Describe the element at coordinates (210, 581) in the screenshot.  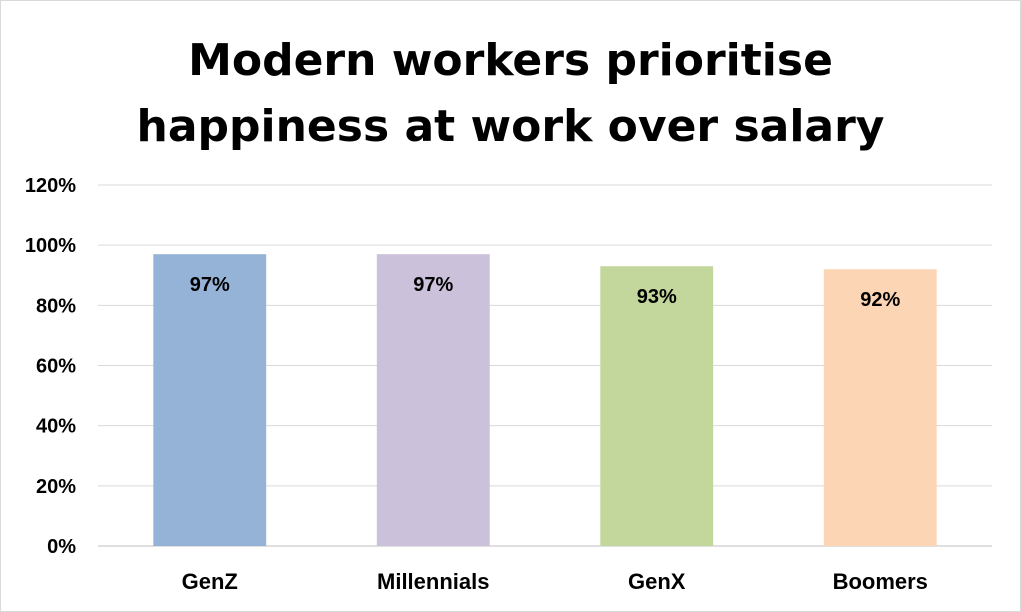
I see `x-category-label: GenZ` at that location.